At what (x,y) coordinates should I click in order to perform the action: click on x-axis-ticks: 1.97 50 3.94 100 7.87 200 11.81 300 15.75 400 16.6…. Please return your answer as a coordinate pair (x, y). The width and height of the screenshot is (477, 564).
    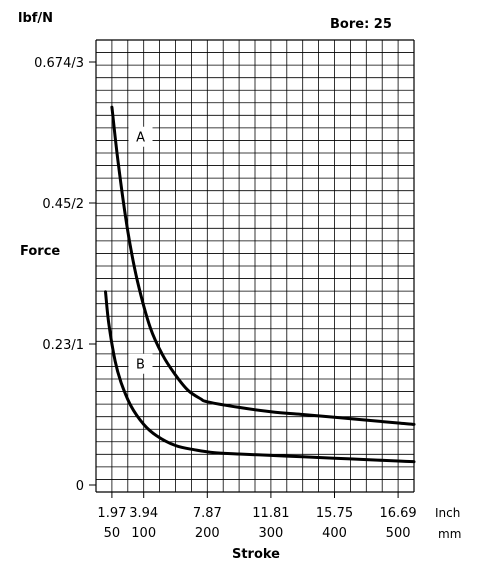
    Looking at the image, I should click on (257, 516).